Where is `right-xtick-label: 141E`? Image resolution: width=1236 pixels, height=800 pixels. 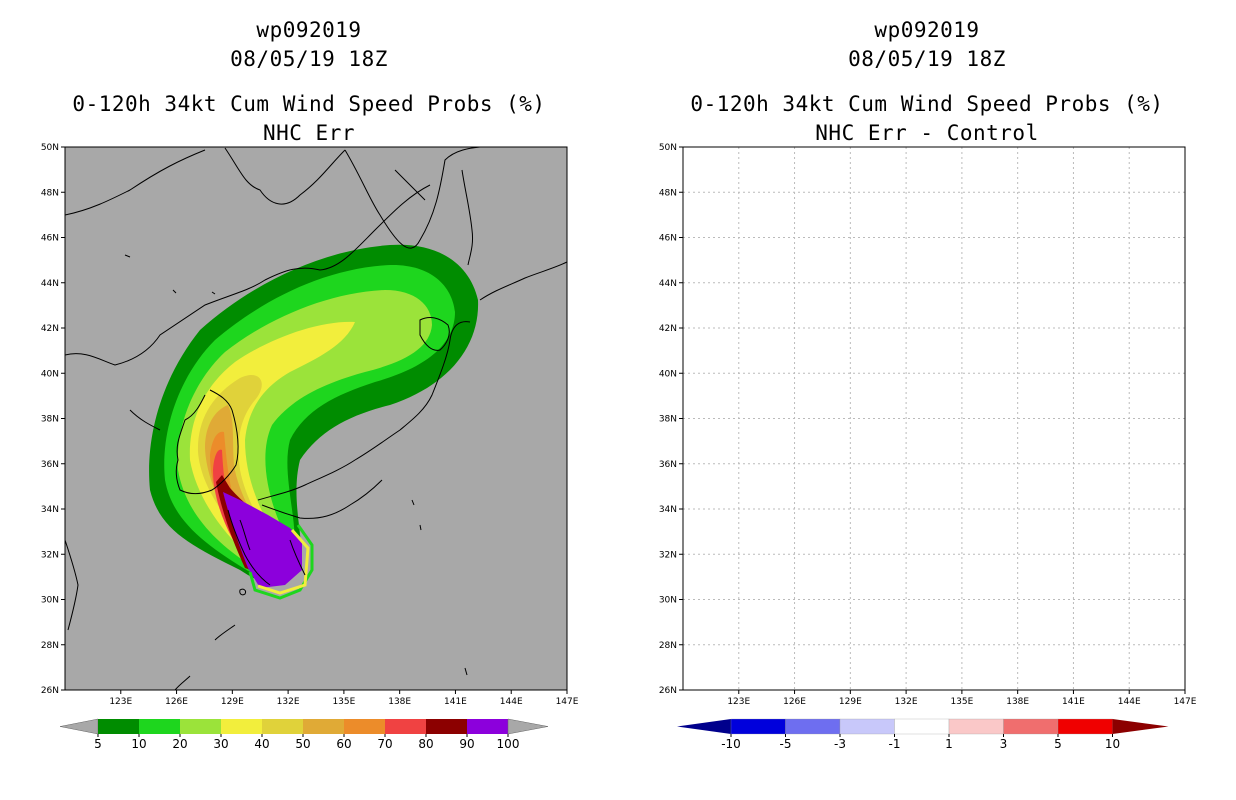 right-xtick-label: 141E is located at coordinates (1073, 702).